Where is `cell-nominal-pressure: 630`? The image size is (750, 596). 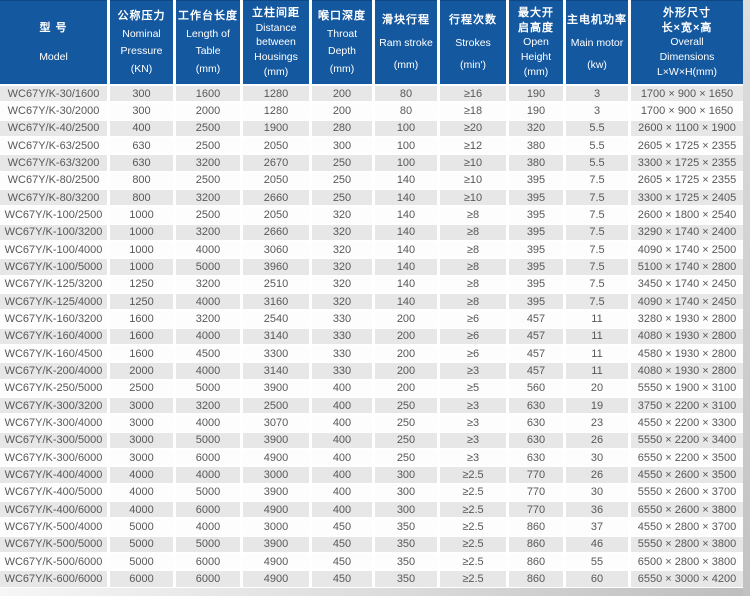 cell-nominal-pressure: 630 is located at coordinates (141, 145).